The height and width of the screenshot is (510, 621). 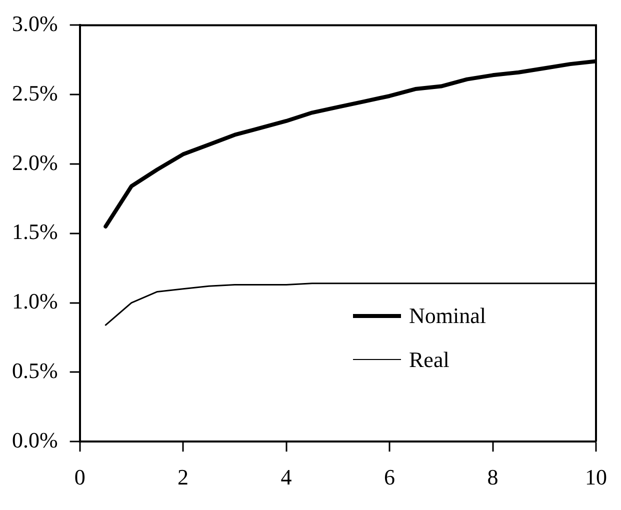 What do you see at coordinates (35, 93) in the screenshot?
I see `y-tick-label: 2.5%` at bounding box center [35, 93].